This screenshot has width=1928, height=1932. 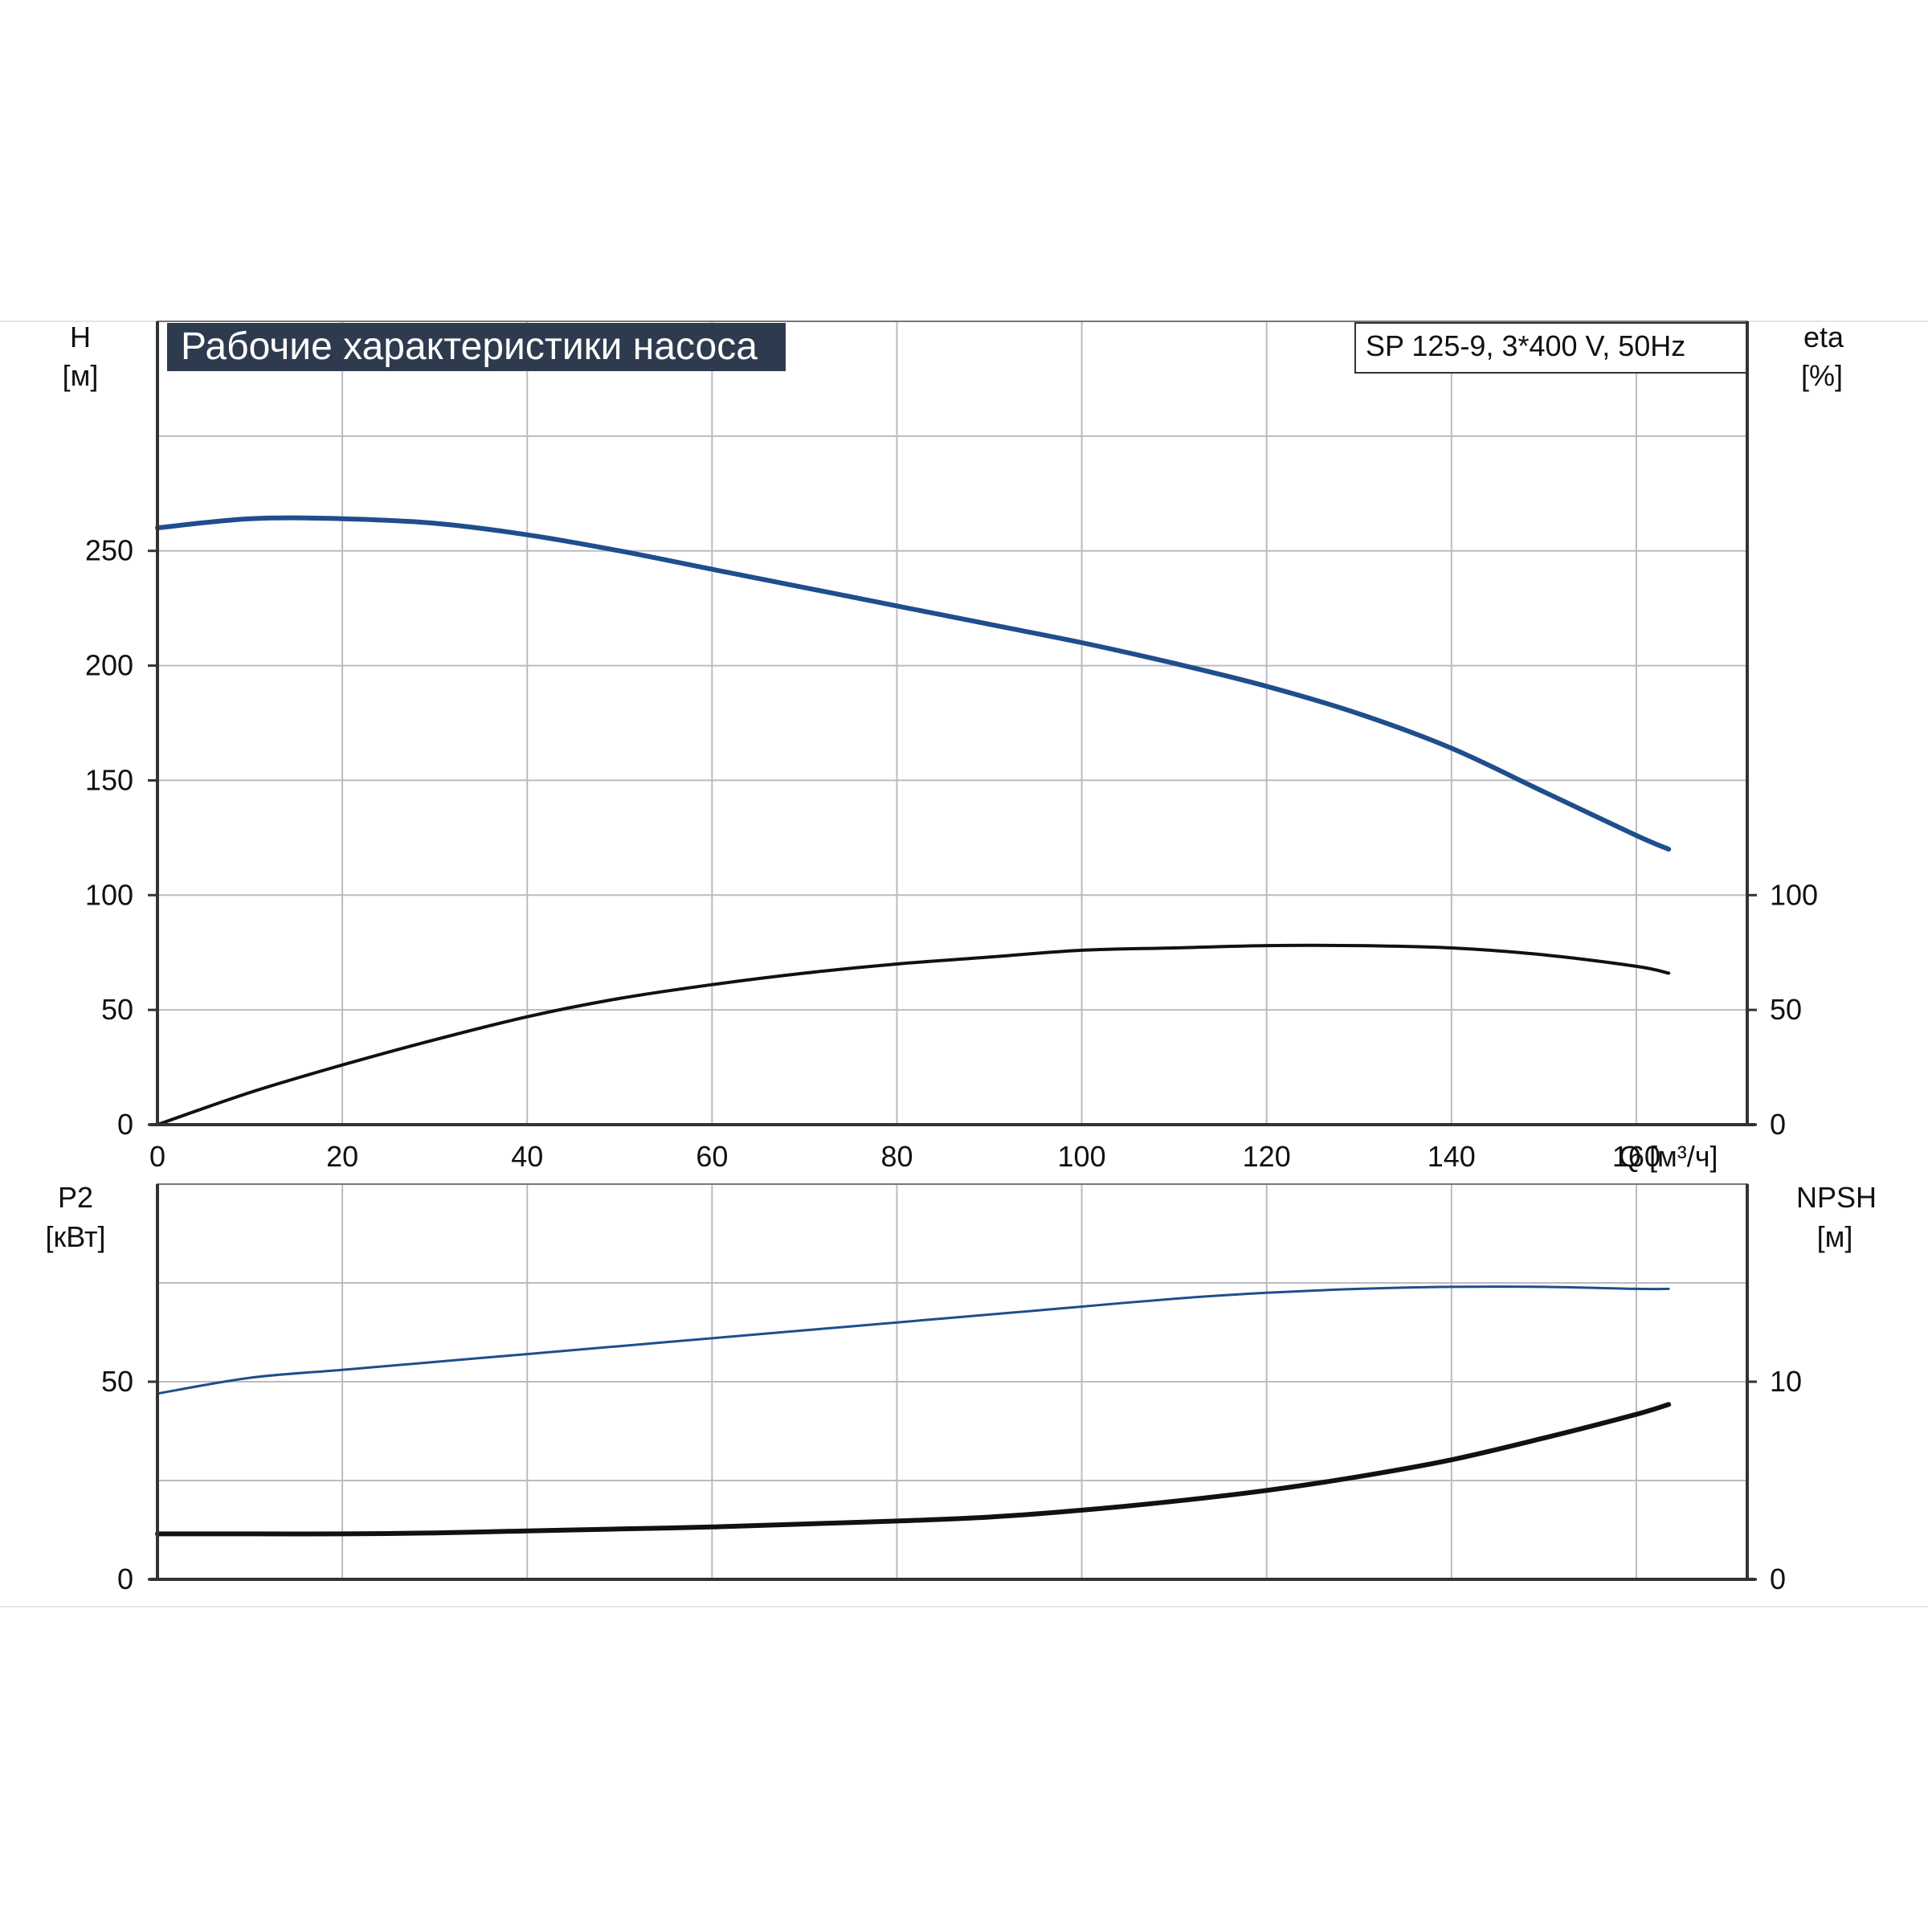 What do you see at coordinates (81, 375) in the screenshot?
I see `top-left-axis-label-line2: [м]` at bounding box center [81, 375].